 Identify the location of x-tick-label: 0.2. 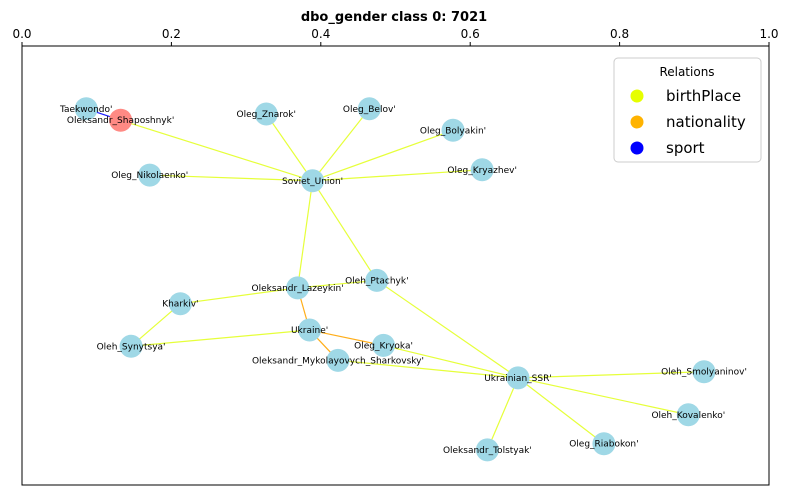
(171, 34).